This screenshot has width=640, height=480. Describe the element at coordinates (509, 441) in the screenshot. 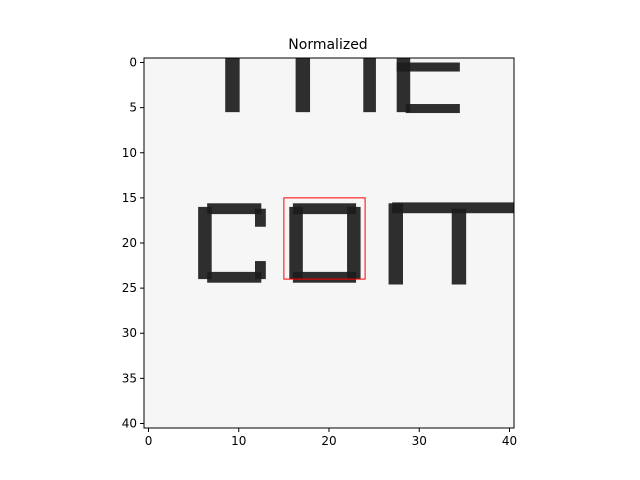

I see `x-tick-label: 40` at that location.